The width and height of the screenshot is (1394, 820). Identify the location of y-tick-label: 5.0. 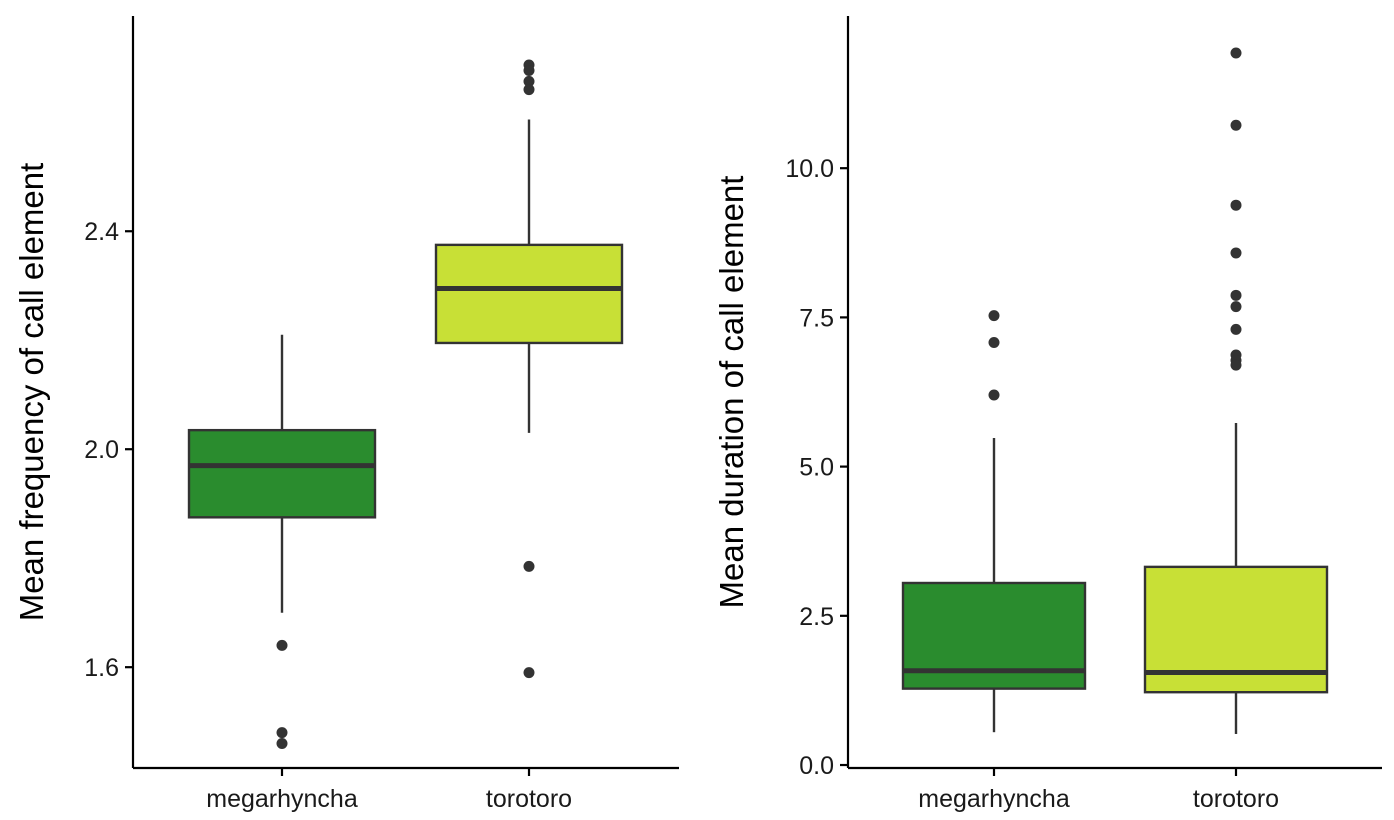
(816, 468).